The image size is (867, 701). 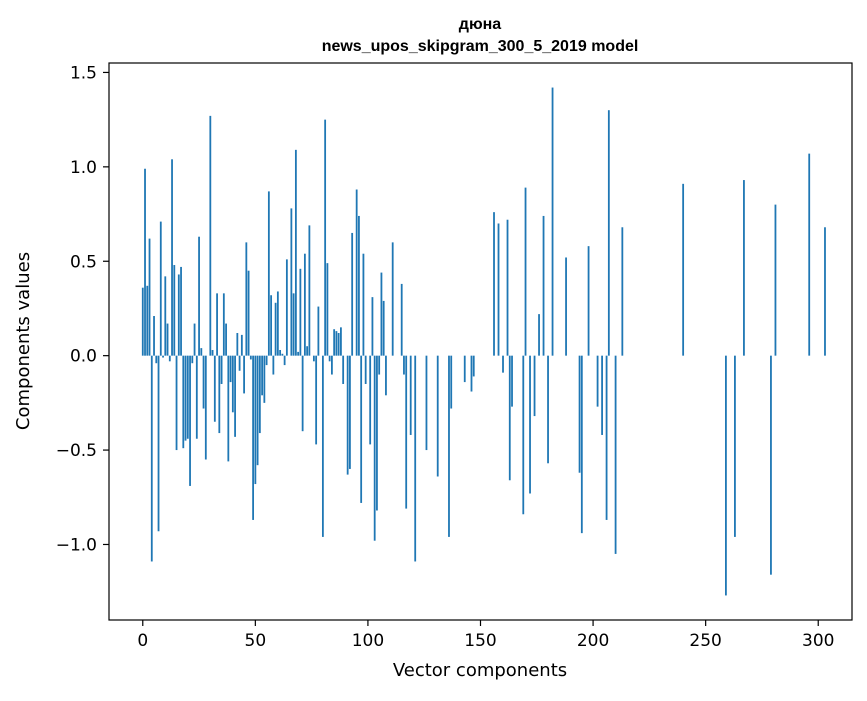 What do you see at coordinates (83, 357) in the screenshot?
I see `y-tick-label: 0.0` at bounding box center [83, 357].